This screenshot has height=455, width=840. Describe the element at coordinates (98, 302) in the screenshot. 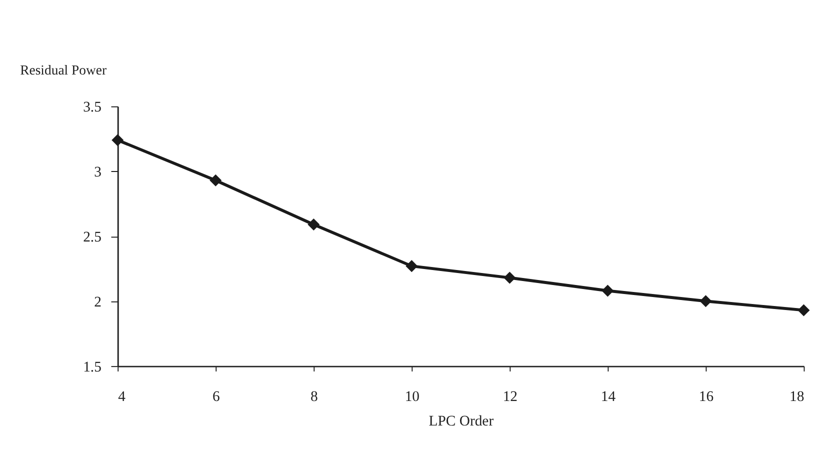

I see `y-tick-label: 2` at that location.